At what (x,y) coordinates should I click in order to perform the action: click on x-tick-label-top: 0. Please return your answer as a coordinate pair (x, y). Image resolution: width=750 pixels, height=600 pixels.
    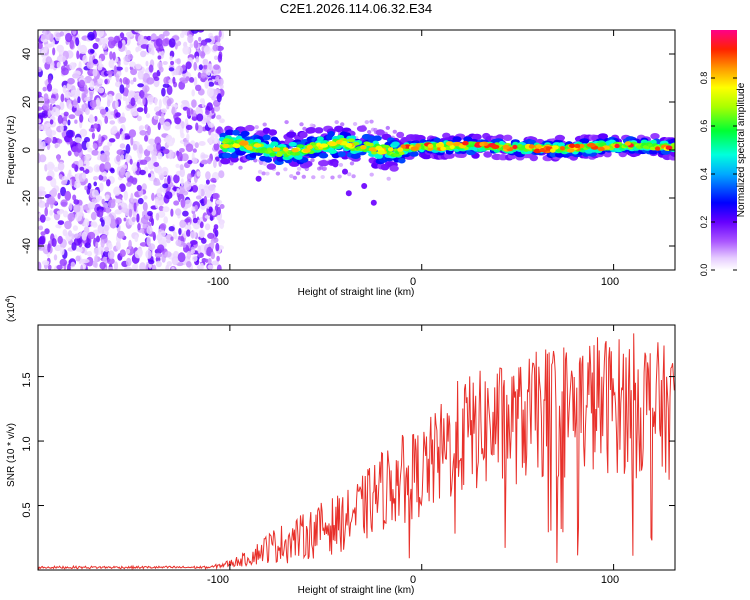
    Looking at the image, I should click on (413, 282).